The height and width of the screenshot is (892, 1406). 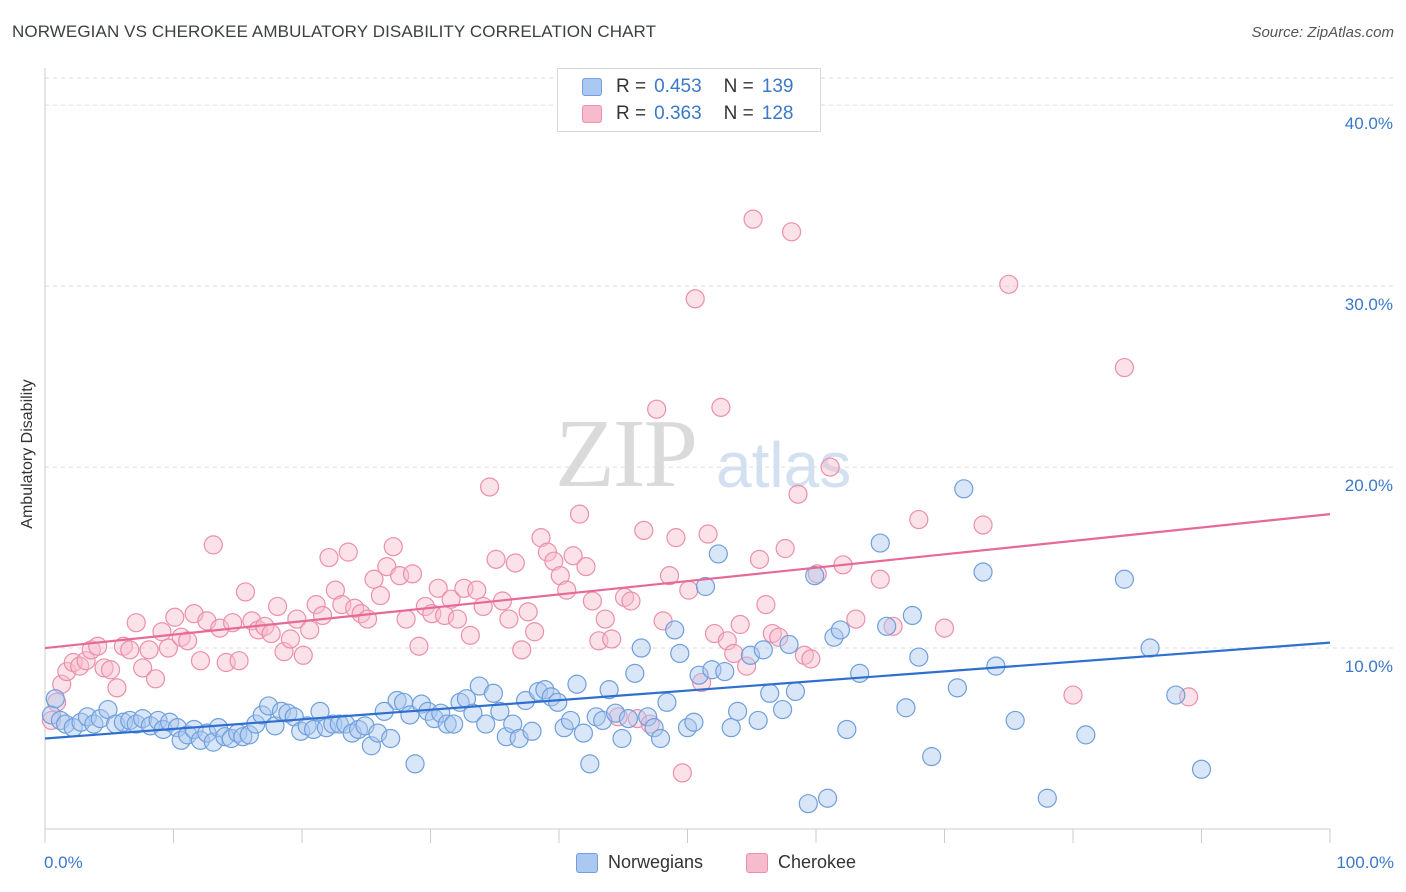 What do you see at coordinates (626, 454) in the screenshot?
I see `watermark-zip: ZIP` at bounding box center [626, 454].